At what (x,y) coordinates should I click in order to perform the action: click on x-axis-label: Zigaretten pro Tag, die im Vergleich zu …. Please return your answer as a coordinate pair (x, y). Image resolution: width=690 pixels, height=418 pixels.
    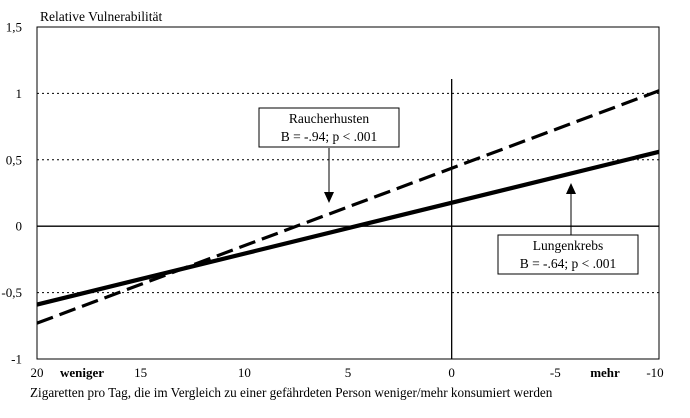
    Looking at the image, I should click on (291, 392).